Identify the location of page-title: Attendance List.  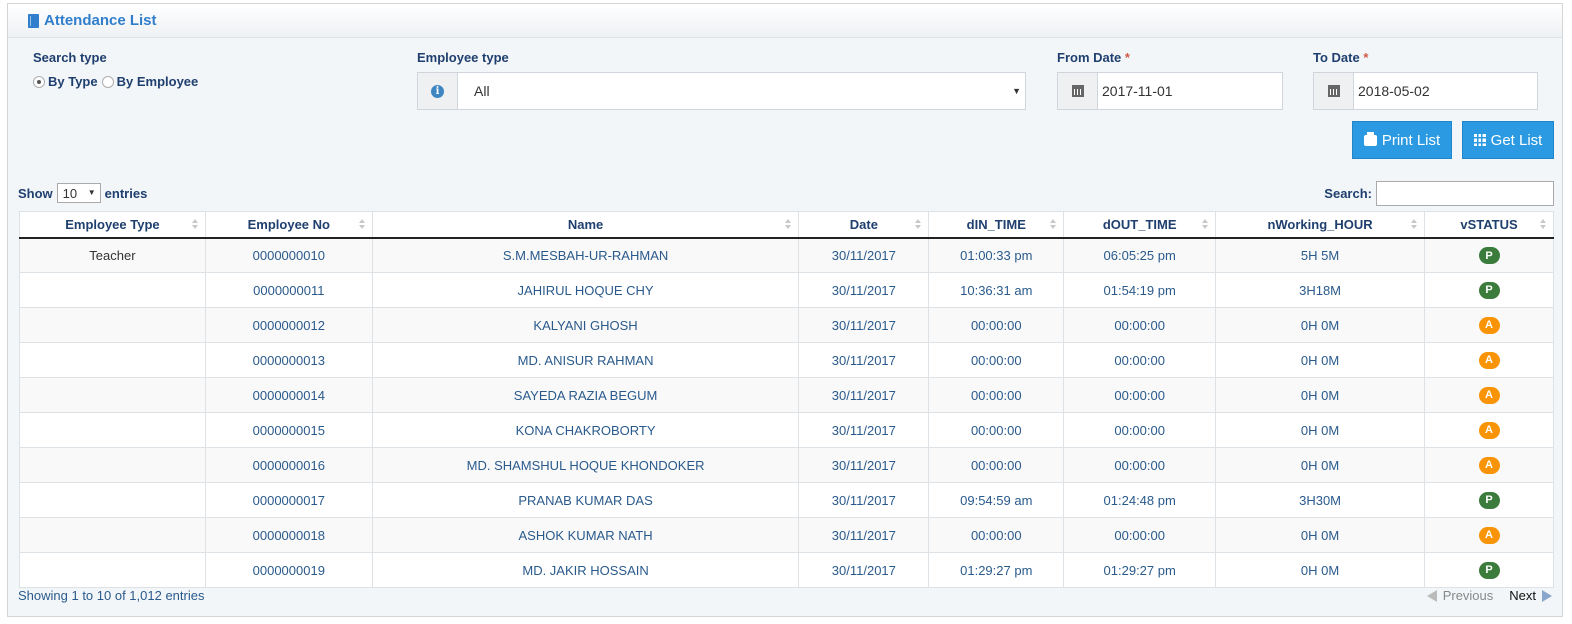
(100, 20).